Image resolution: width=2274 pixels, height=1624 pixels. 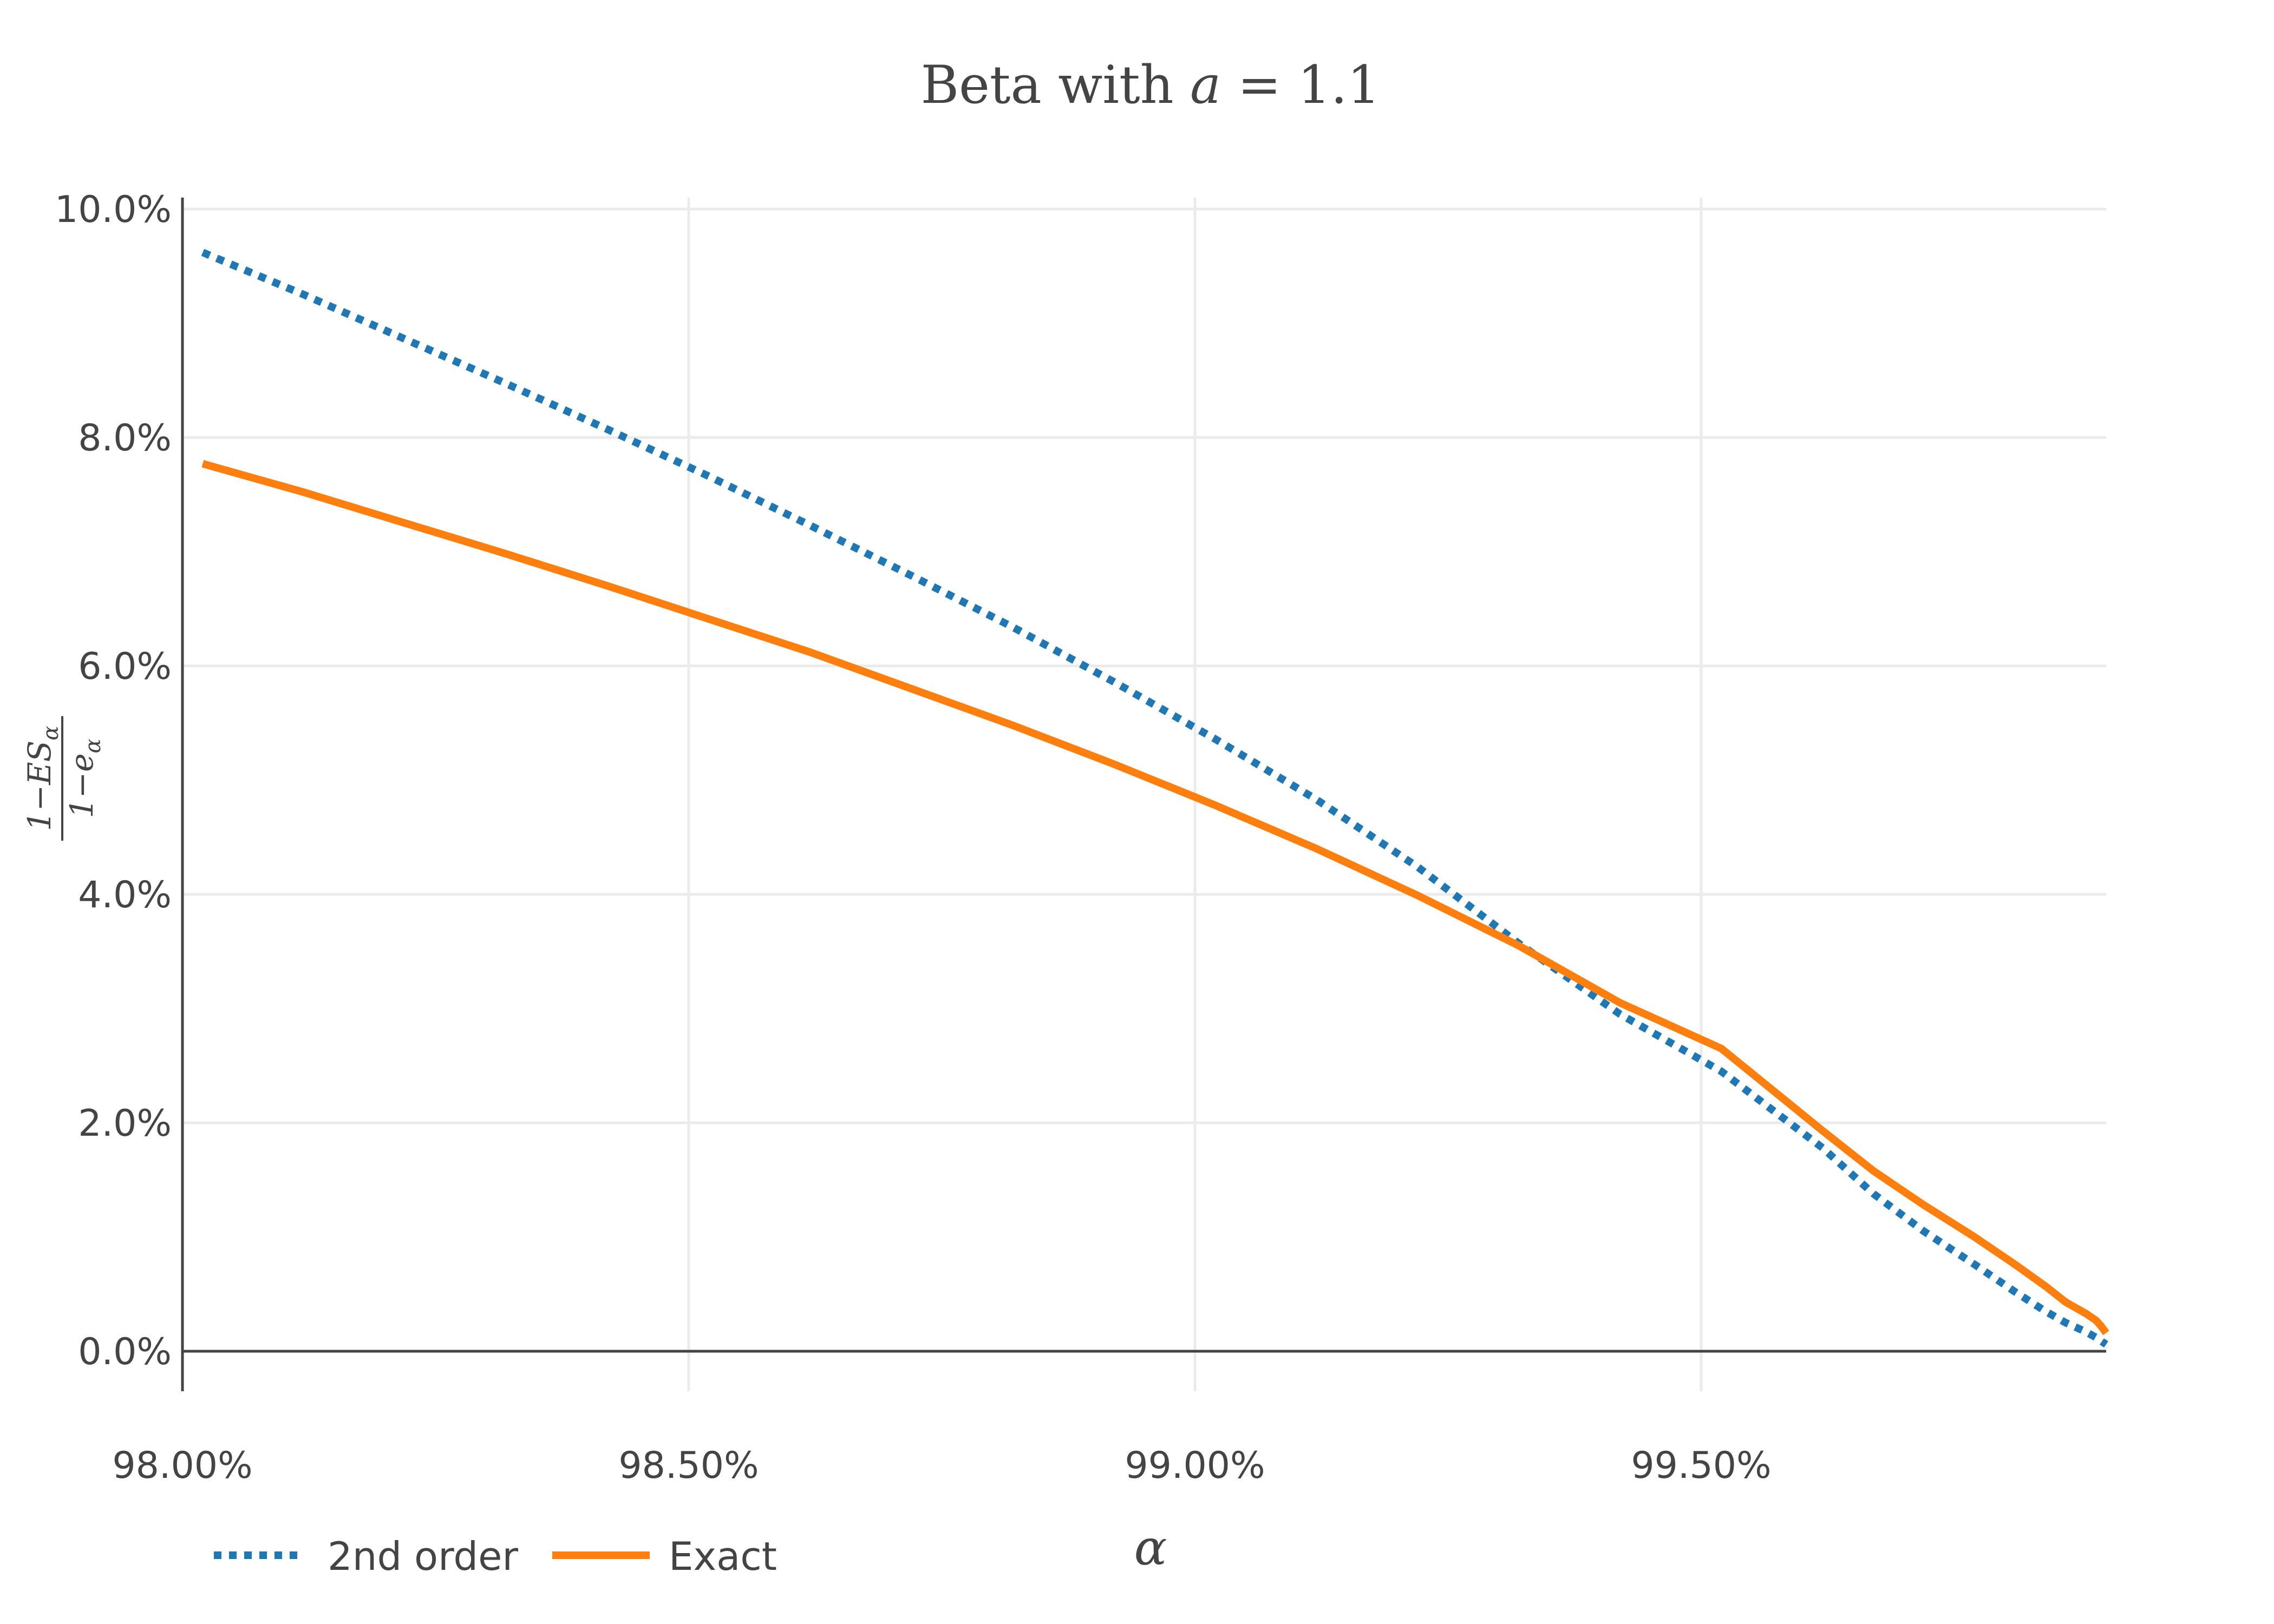 What do you see at coordinates (125, 895) in the screenshot?
I see `y-tick-label: 4.0%` at bounding box center [125, 895].